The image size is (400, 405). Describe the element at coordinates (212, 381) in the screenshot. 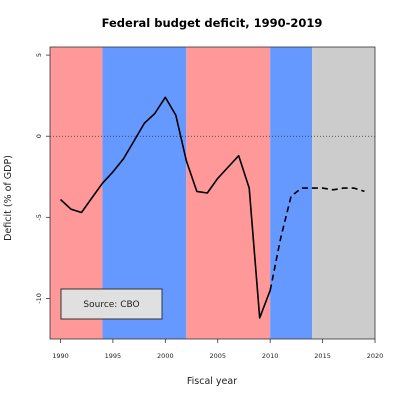

I see `x-axis-label: Fiscal year` at that location.